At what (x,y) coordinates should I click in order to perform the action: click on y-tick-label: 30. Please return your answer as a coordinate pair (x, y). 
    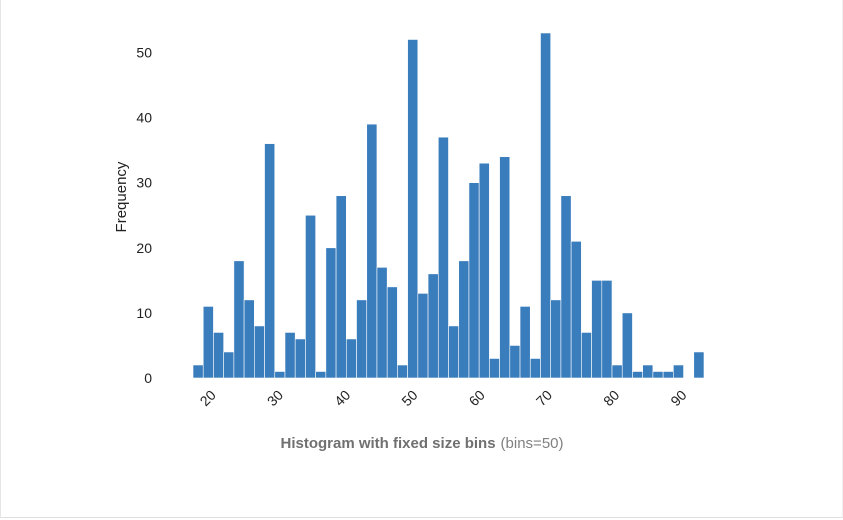
    Looking at the image, I should click on (144, 183).